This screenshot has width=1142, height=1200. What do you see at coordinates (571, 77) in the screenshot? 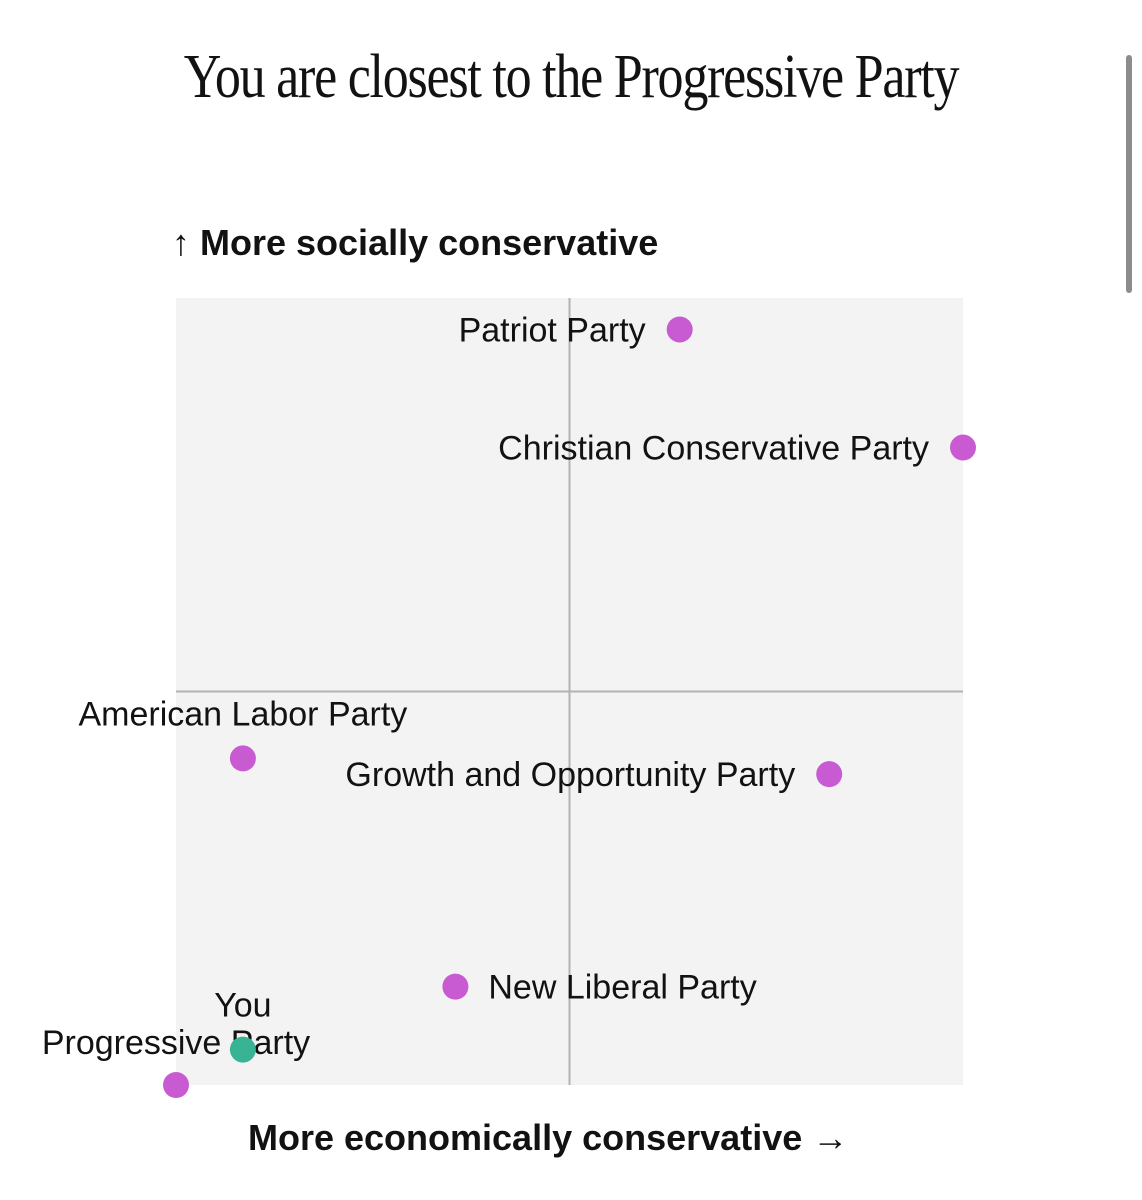
I see `chart-title: You are closest to the Progressive Party` at bounding box center [571, 77].